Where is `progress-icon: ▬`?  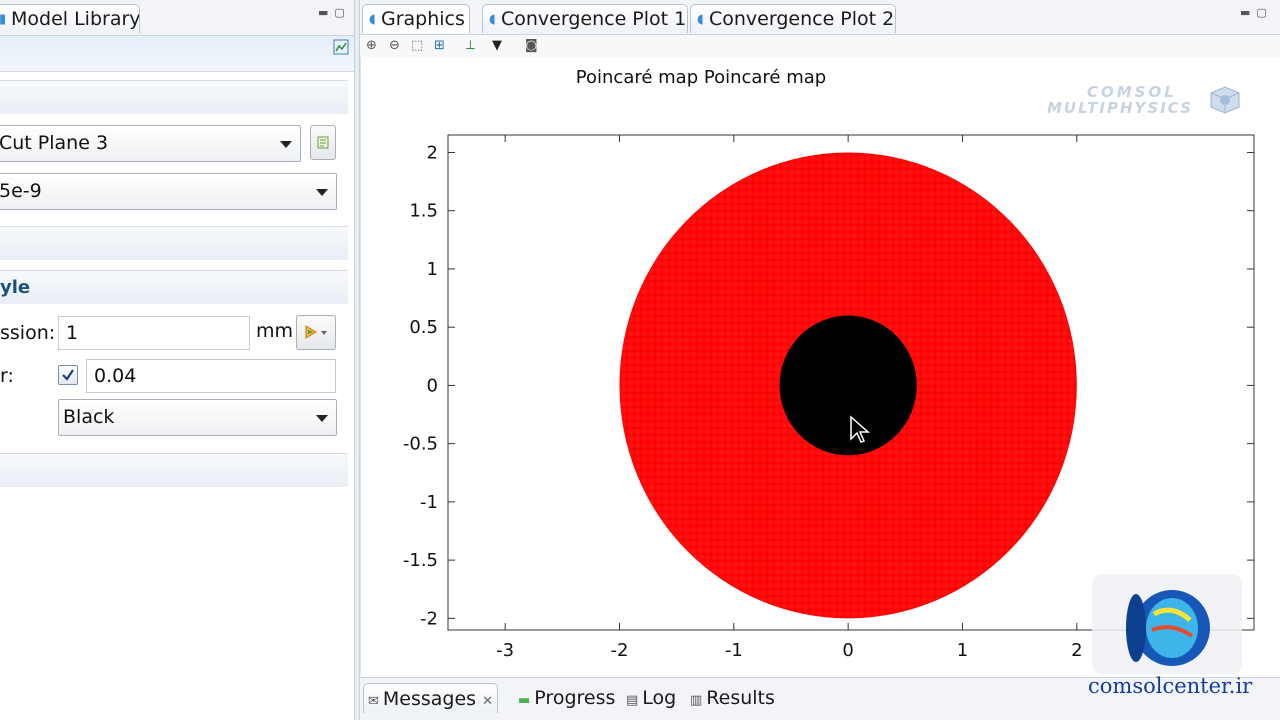
progress-icon: ▬ is located at coordinates (524, 700).